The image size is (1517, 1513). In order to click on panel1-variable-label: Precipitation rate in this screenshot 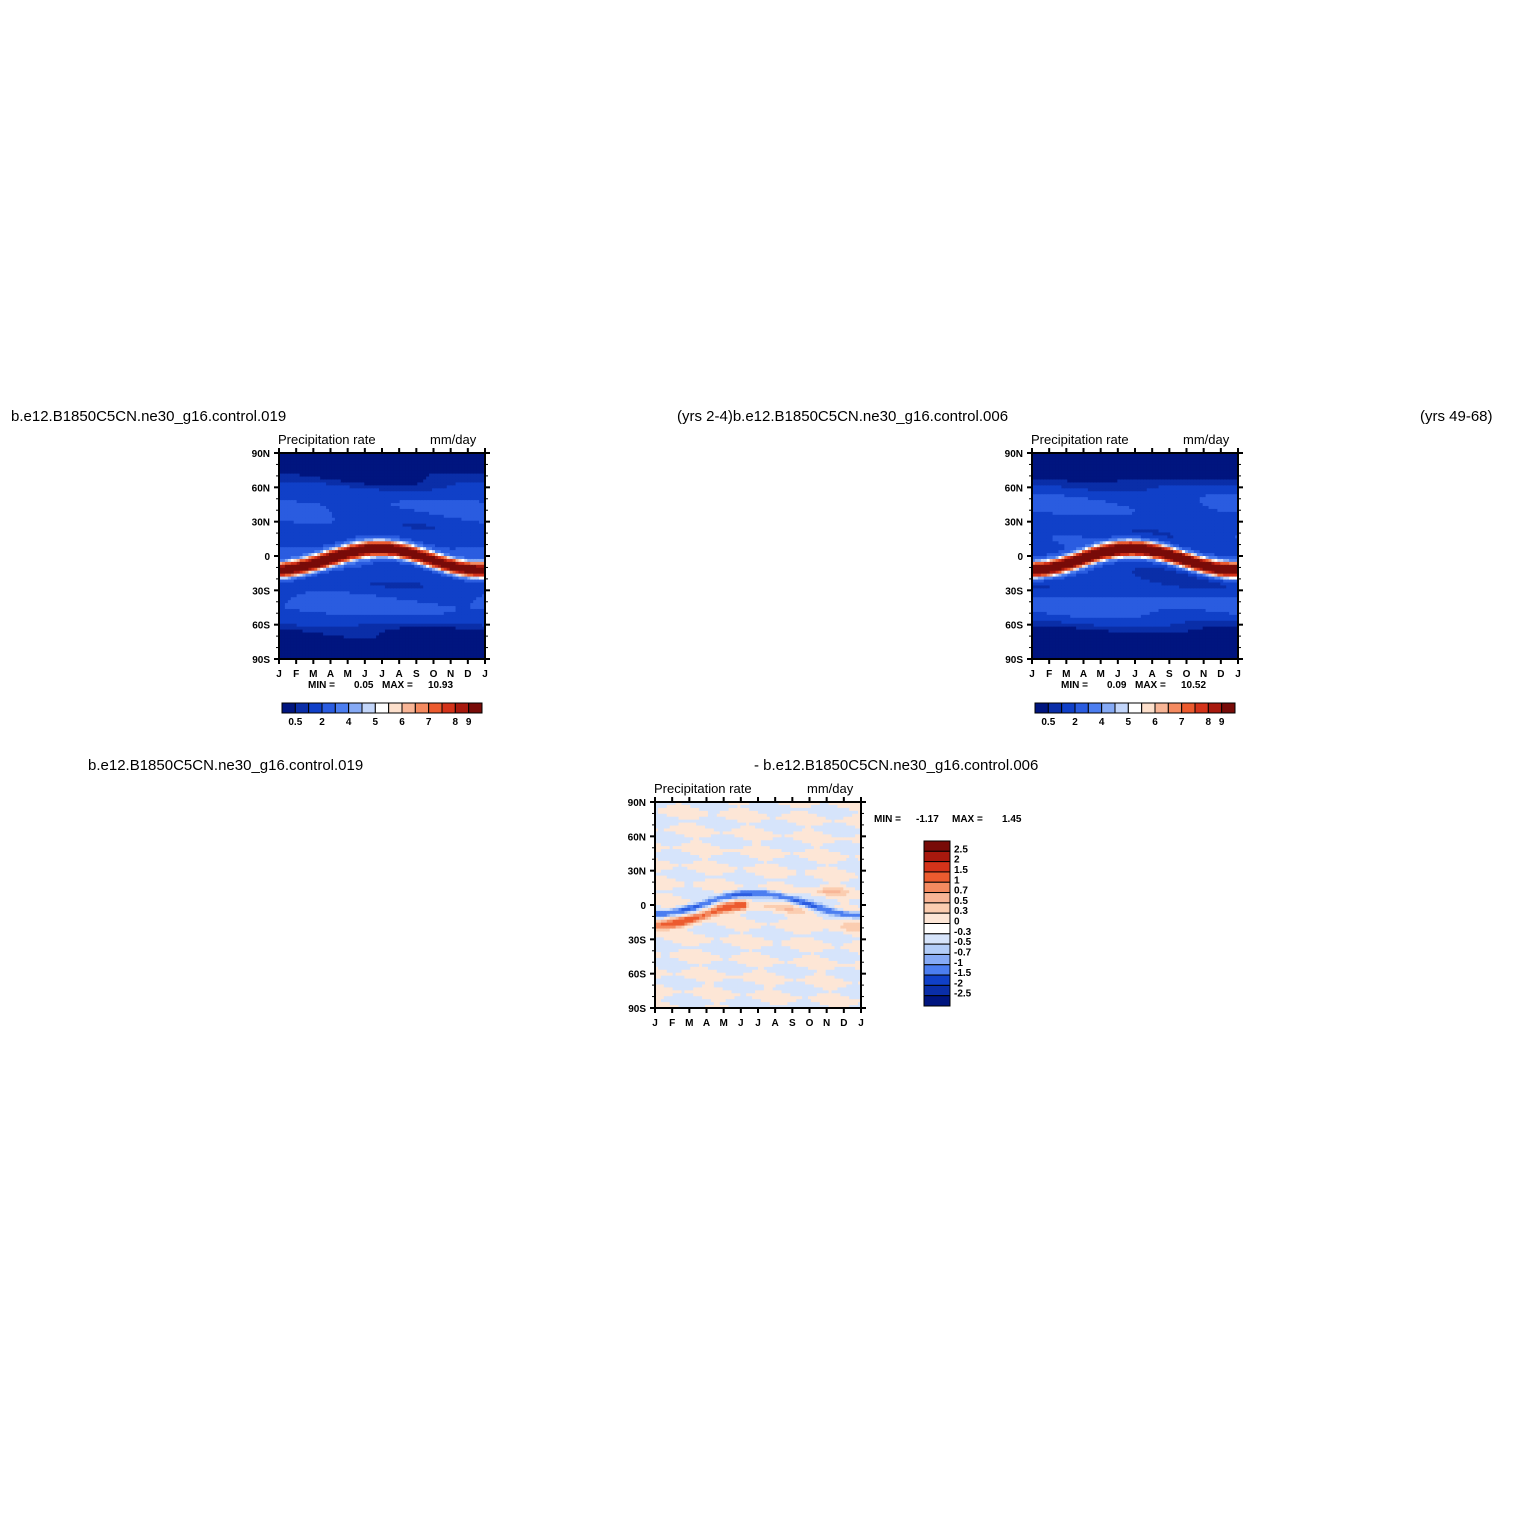, I will do `click(327, 439)`.